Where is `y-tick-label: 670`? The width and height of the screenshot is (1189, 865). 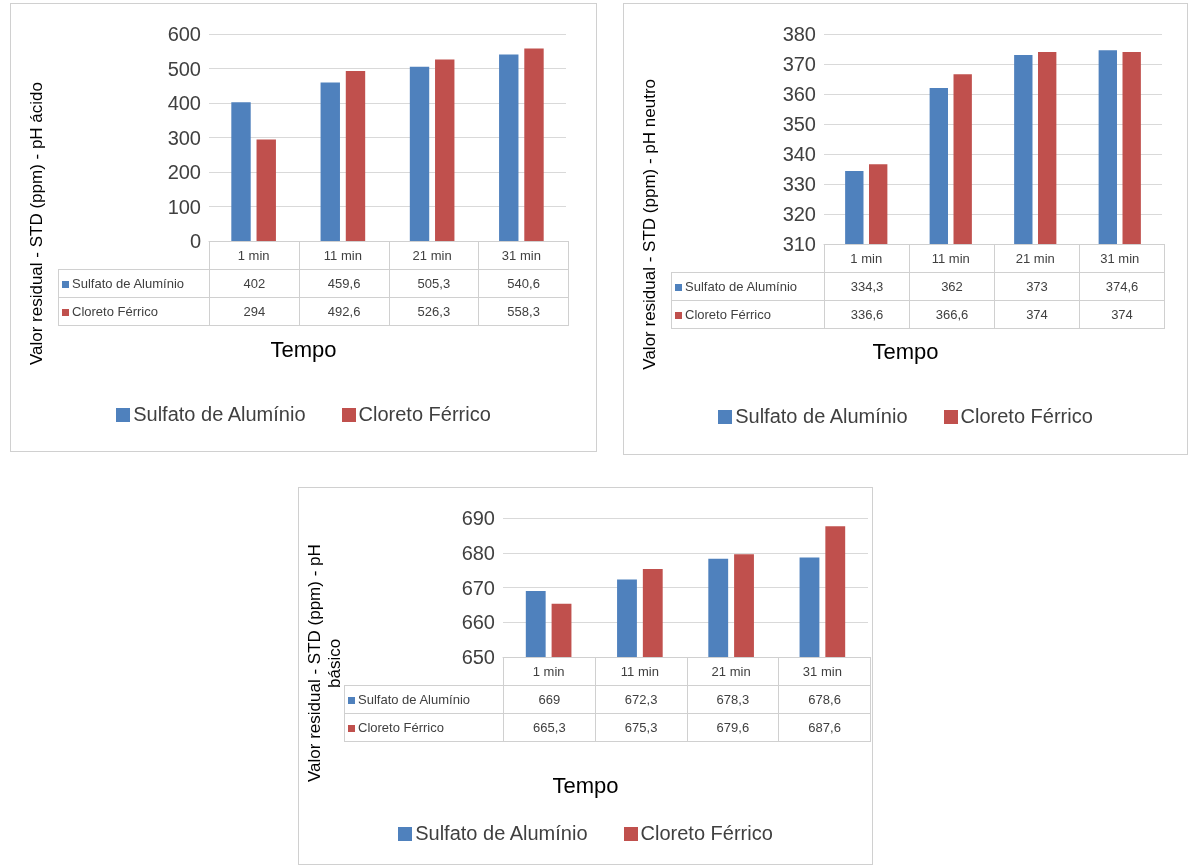 y-tick-label: 670 is located at coordinates (478, 587).